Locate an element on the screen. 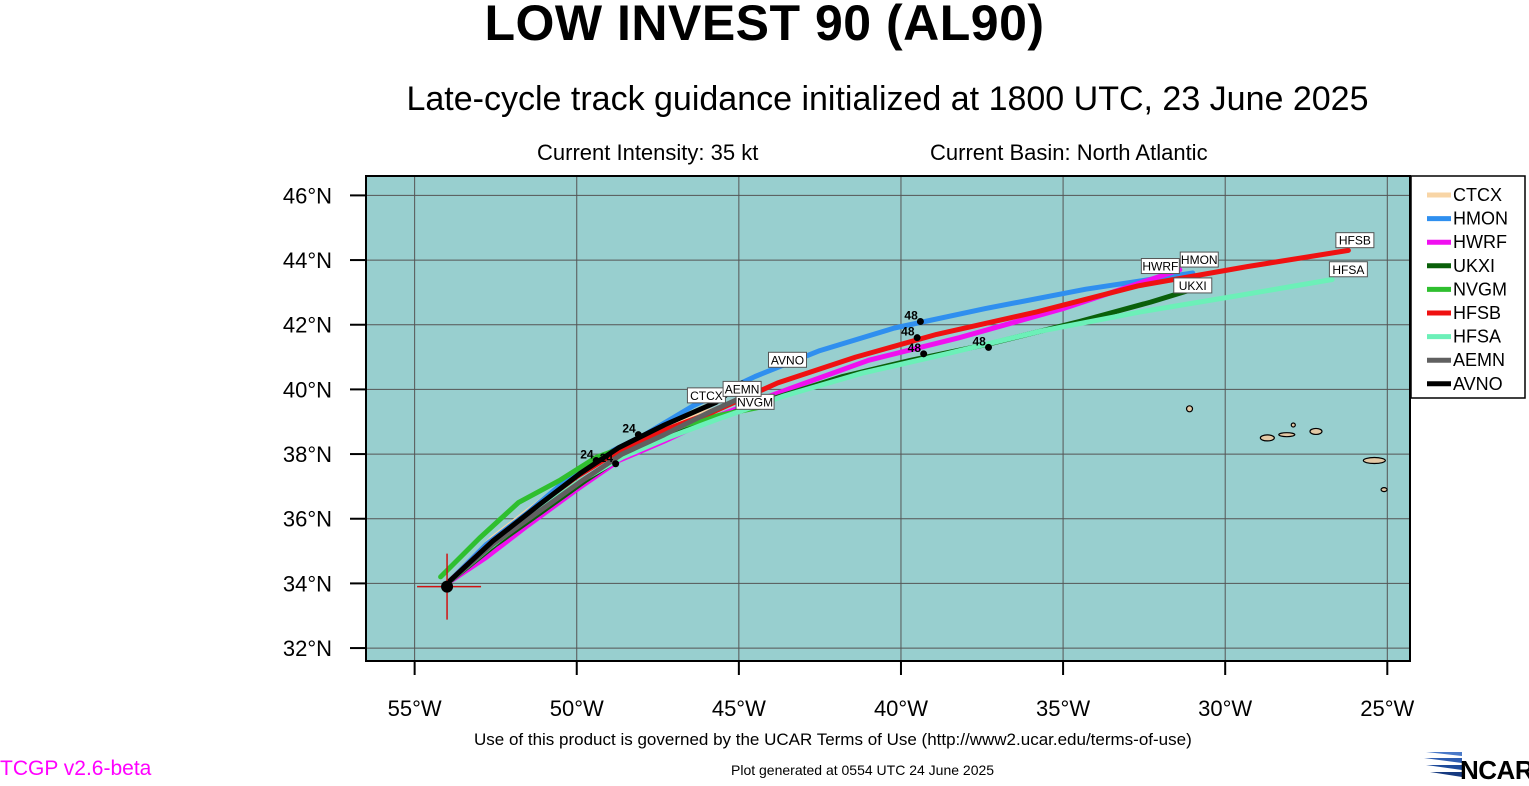  track-label-text: AVNO is located at coordinates (787, 360).